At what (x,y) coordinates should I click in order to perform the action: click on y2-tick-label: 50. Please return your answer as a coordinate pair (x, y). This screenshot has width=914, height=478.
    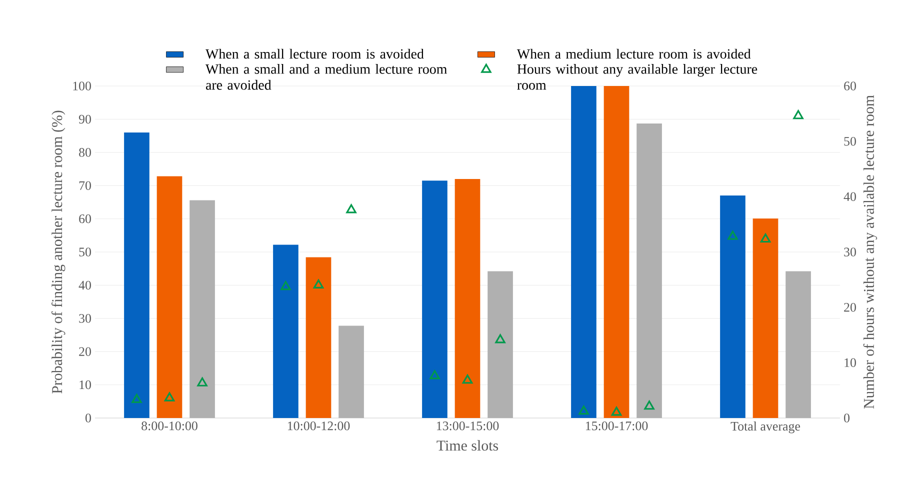
    Looking at the image, I should click on (850, 141).